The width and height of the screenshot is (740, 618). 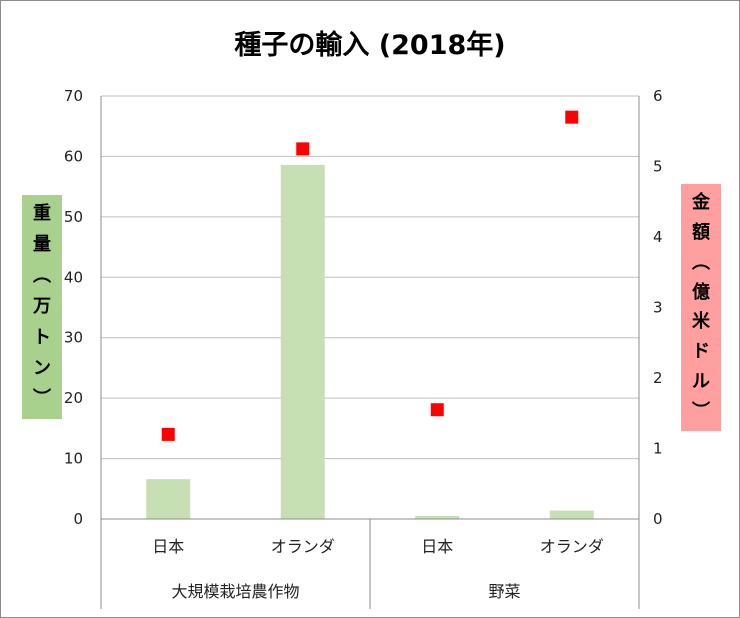 What do you see at coordinates (73, 398) in the screenshot?
I see `y-tick-left: 20` at bounding box center [73, 398].